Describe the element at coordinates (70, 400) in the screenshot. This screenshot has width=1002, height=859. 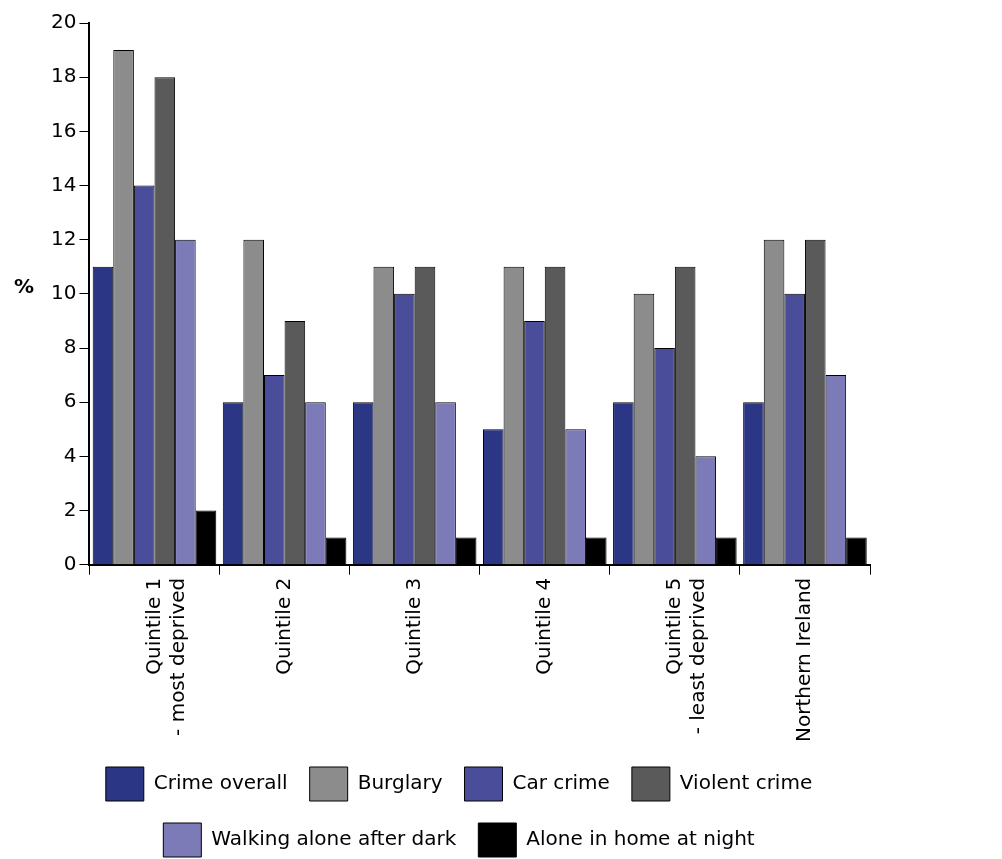
I see `y-tick-label: 6` at that location.